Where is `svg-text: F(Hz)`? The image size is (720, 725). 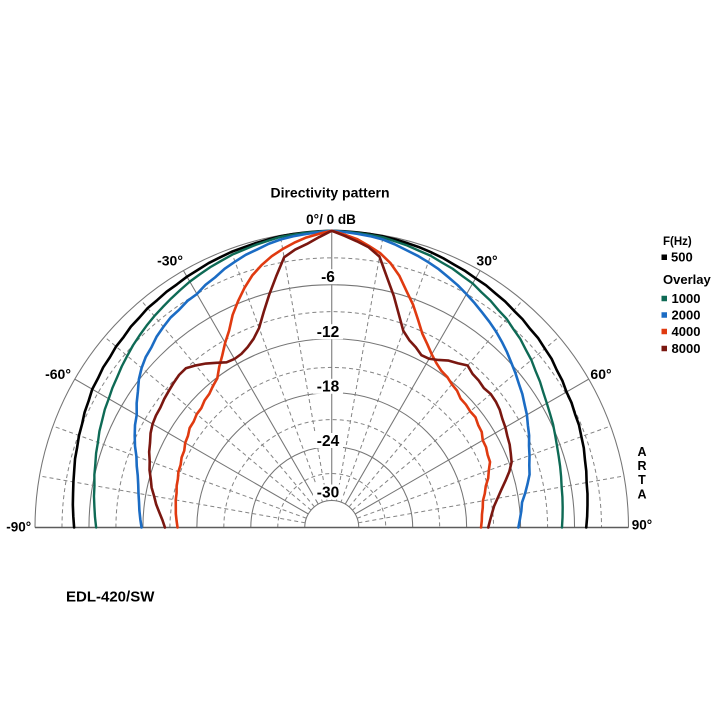 svg-text: F(Hz) is located at coordinates (677, 242).